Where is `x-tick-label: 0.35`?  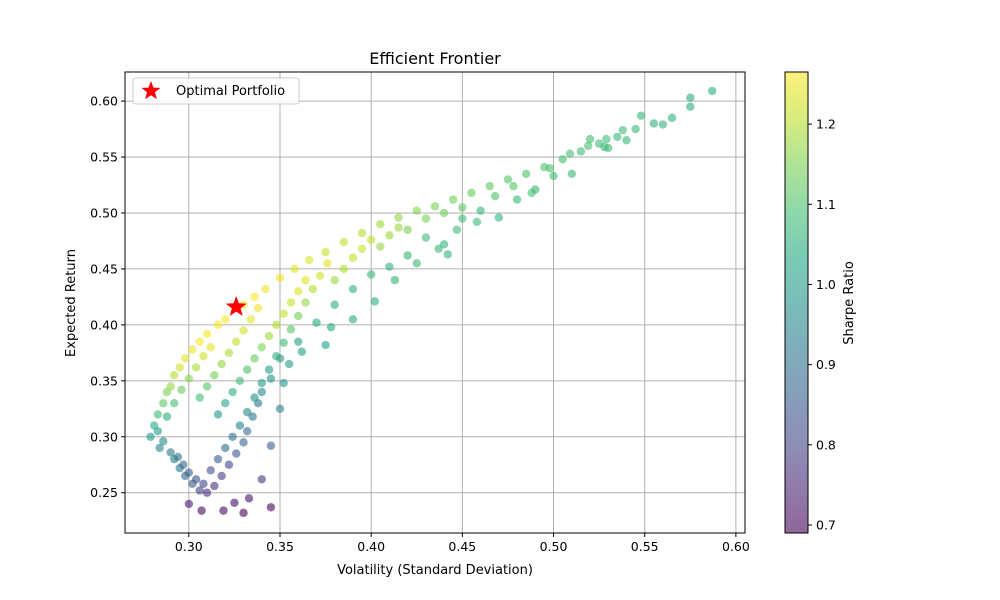 x-tick-label: 0.35 is located at coordinates (280, 546).